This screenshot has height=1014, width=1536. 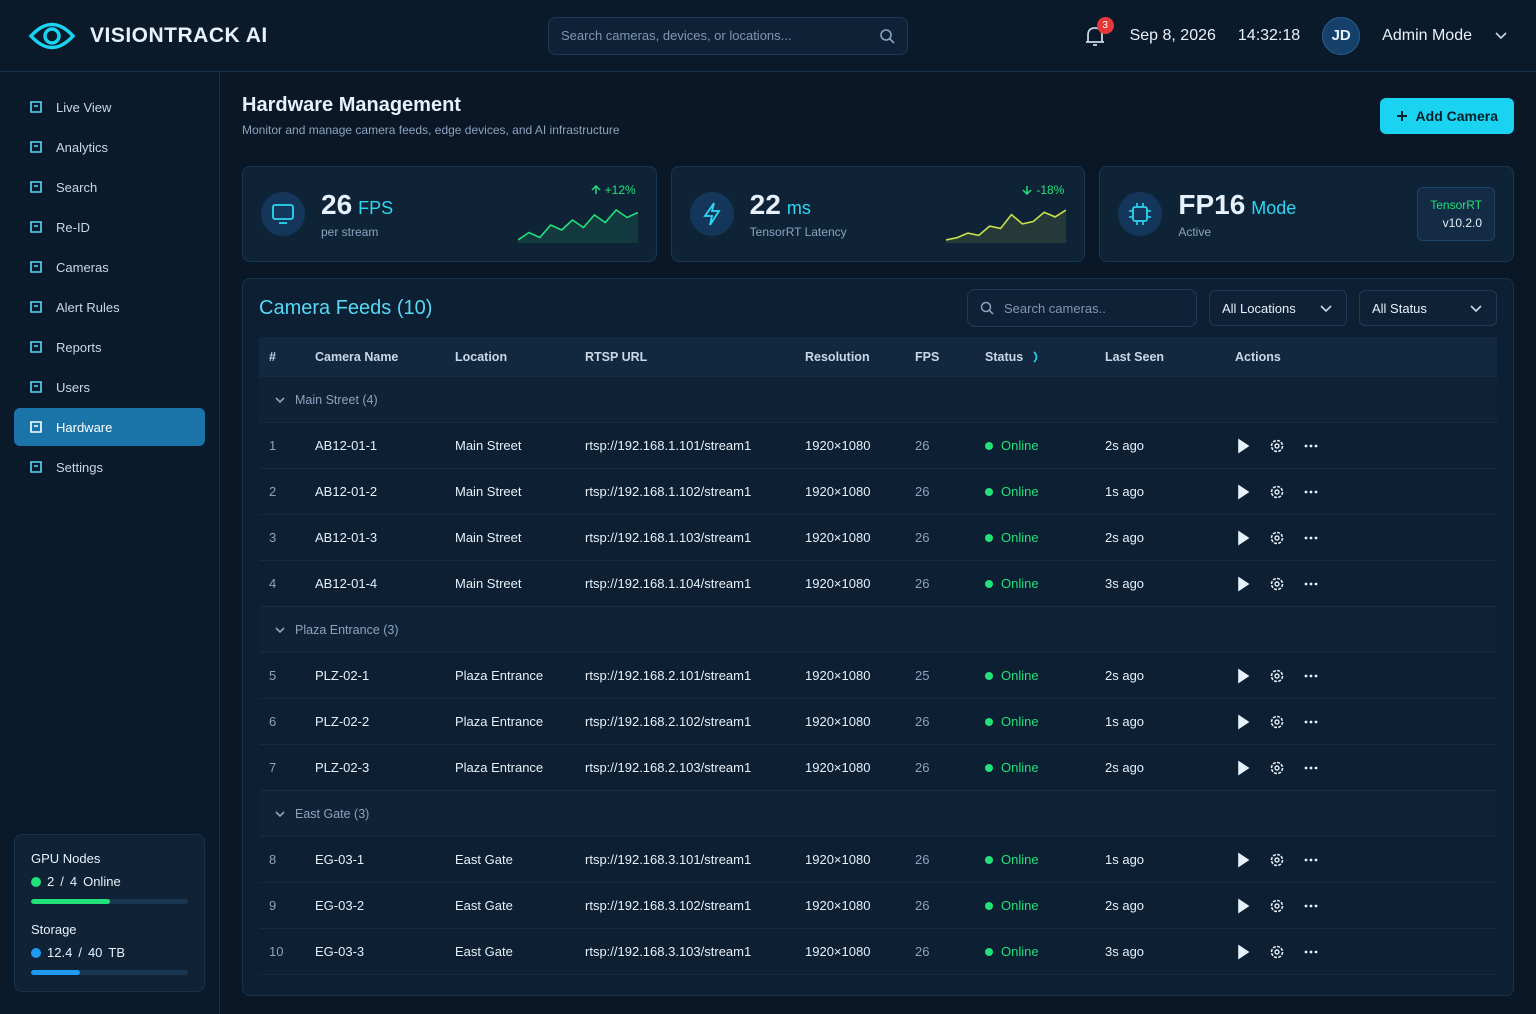 I want to click on camera-name: PLZ-02-3, so click(x=342, y=767).